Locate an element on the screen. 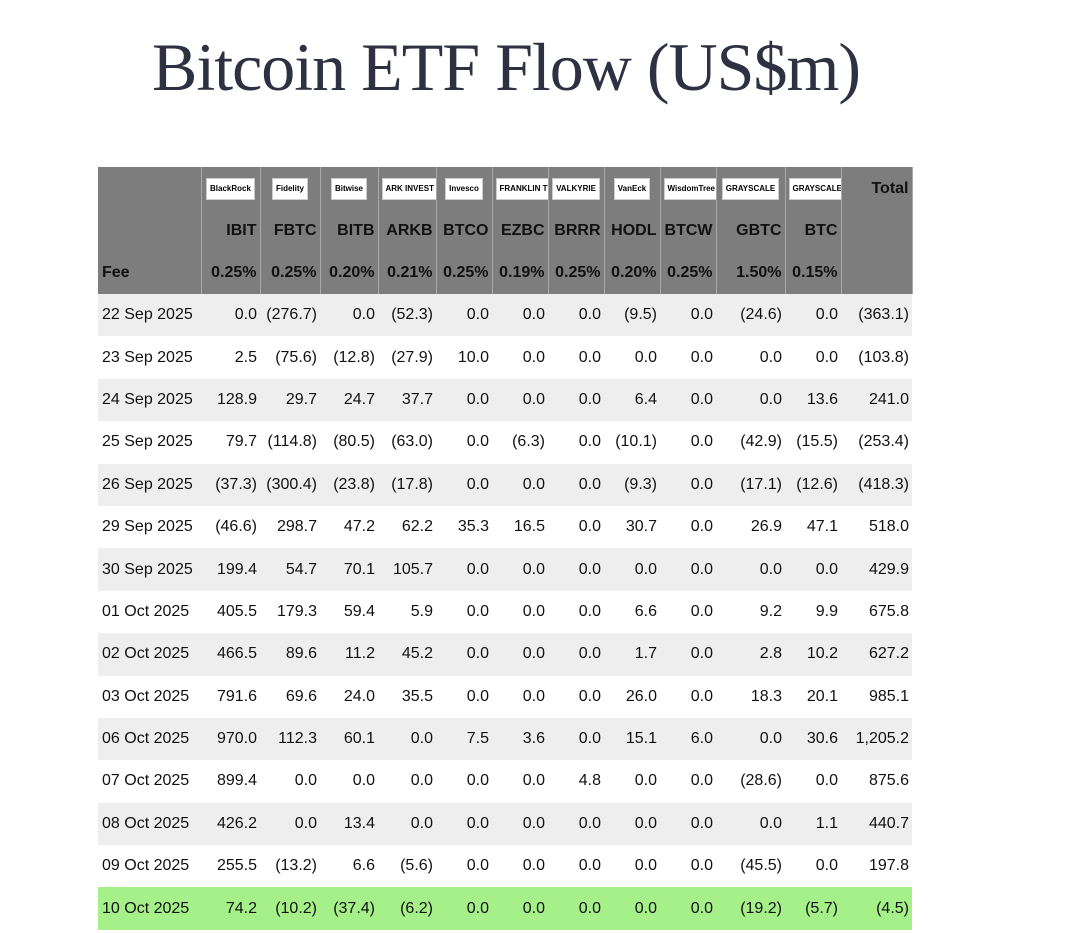  fee-label: Fee is located at coordinates (150, 273).